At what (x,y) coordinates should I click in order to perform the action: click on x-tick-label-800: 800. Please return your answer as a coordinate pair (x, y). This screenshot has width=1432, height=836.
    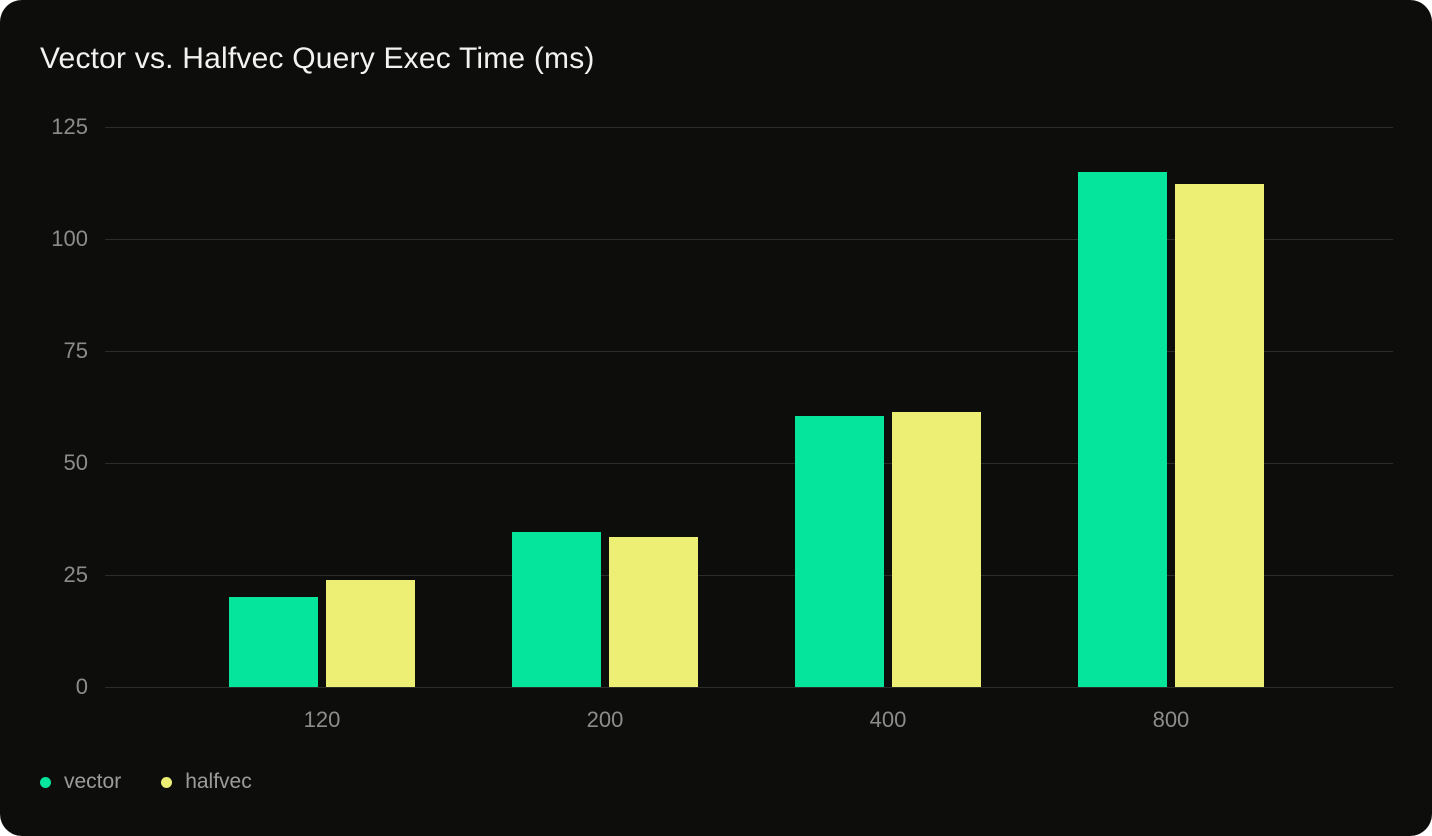
    Looking at the image, I should click on (1171, 719).